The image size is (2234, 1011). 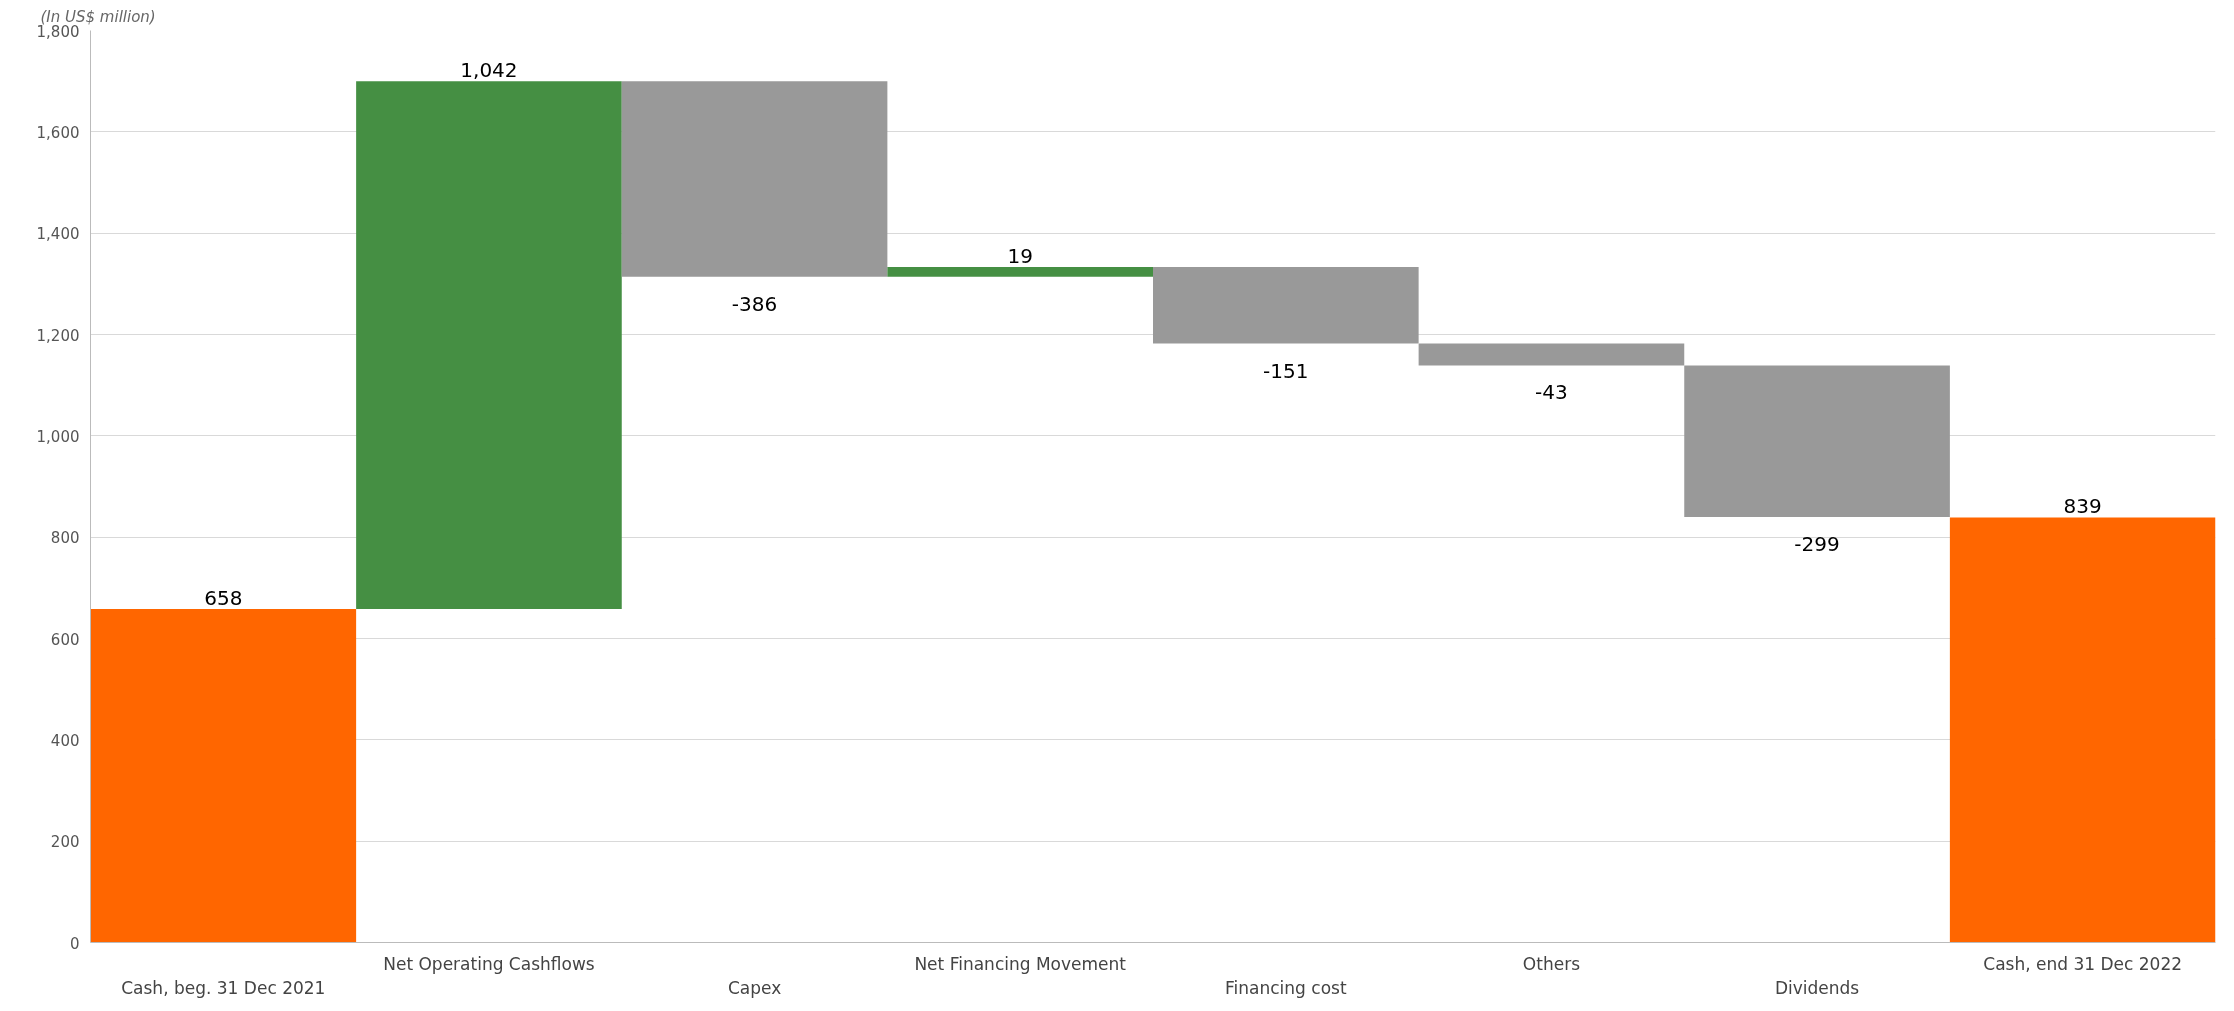 What do you see at coordinates (754, 303) in the screenshot?
I see `data-label: -386` at bounding box center [754, 303].